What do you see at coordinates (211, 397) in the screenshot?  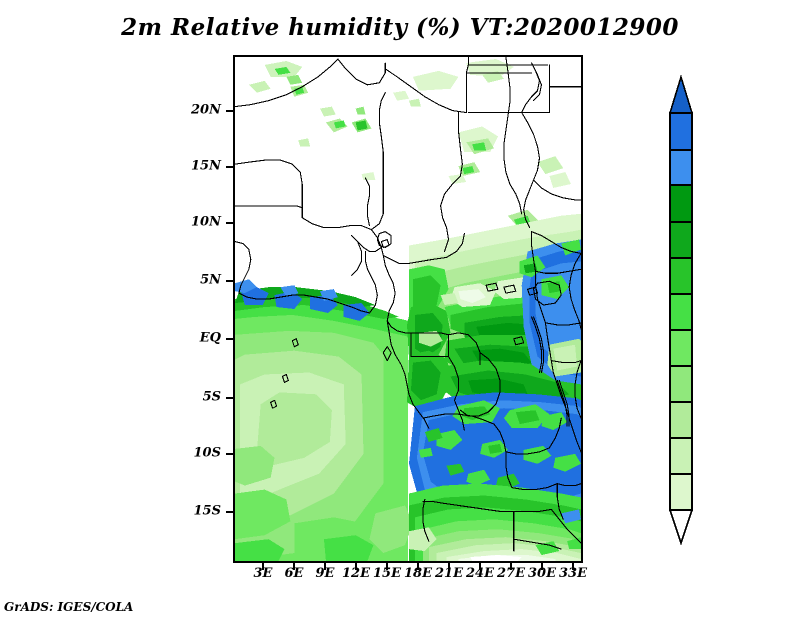 I see `y-axis-label-5S: 5S` at bounding box center [211, 397].